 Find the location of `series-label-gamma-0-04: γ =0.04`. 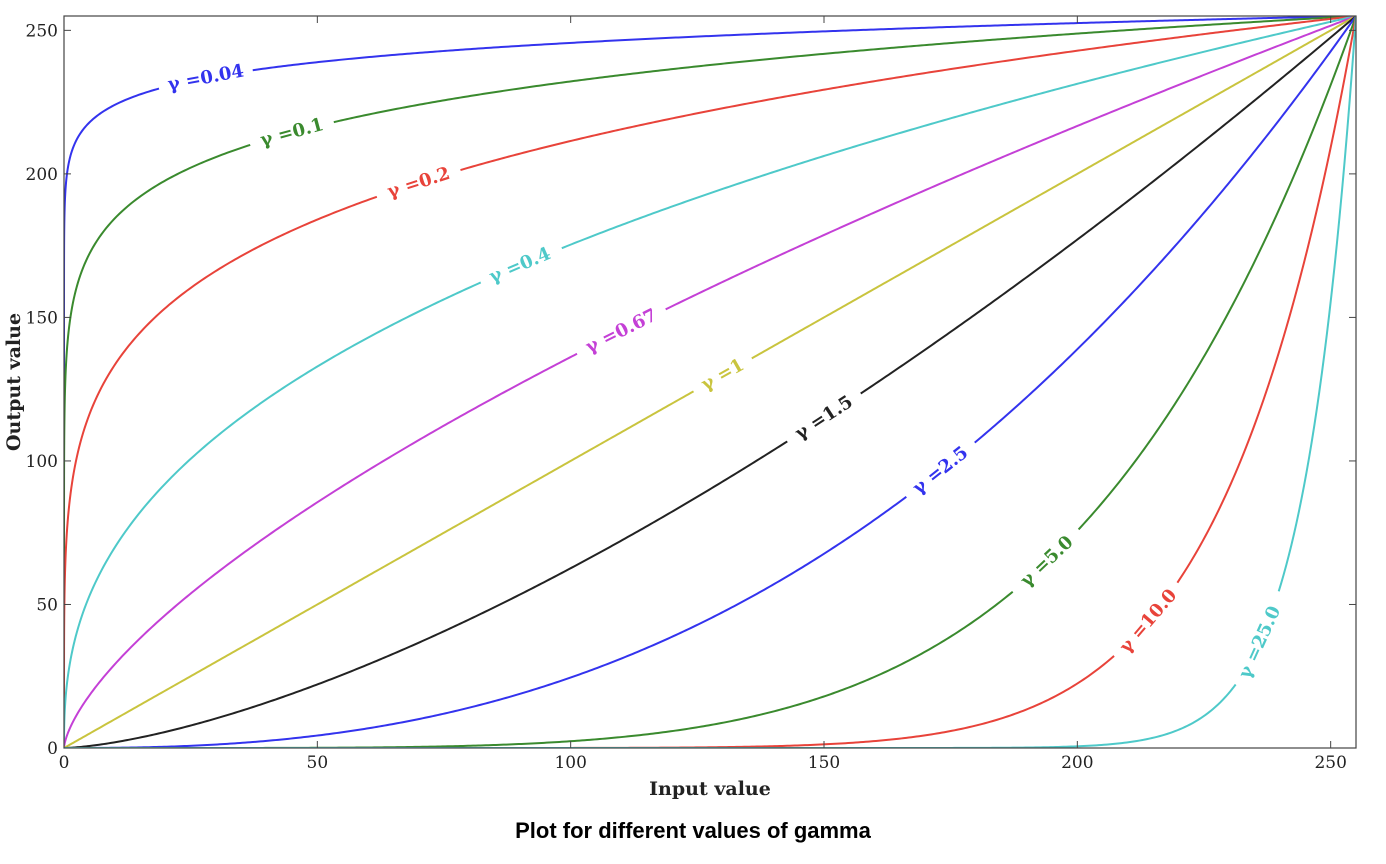

series-label-gamma-0-04: γ =0.04 is located at coordinates (206, 77).